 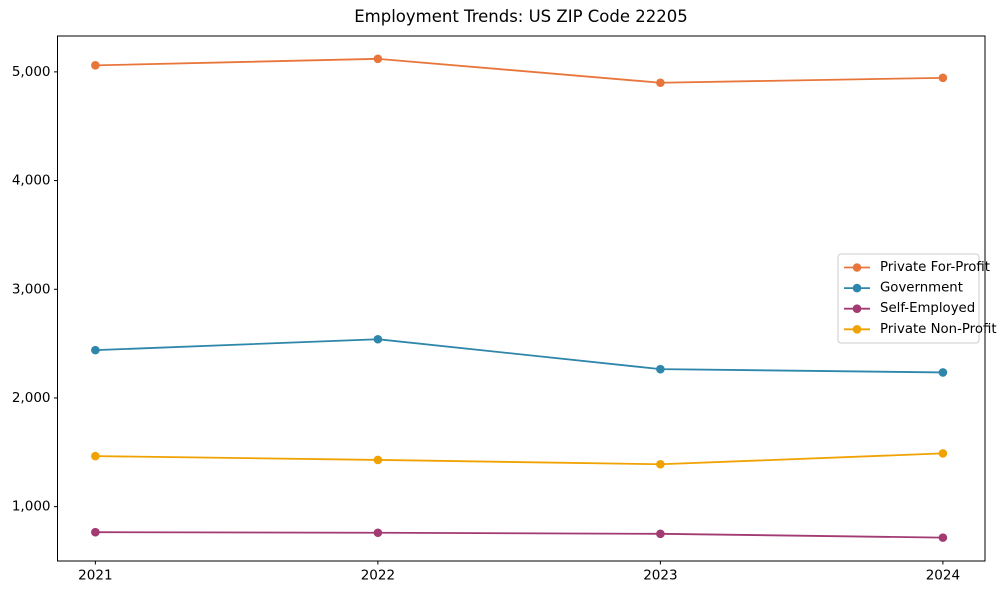 What do you see at coordinates (378, 576) in the screenshot?
I see `x-tick-label: 2022` at bounding box center [378, 576].